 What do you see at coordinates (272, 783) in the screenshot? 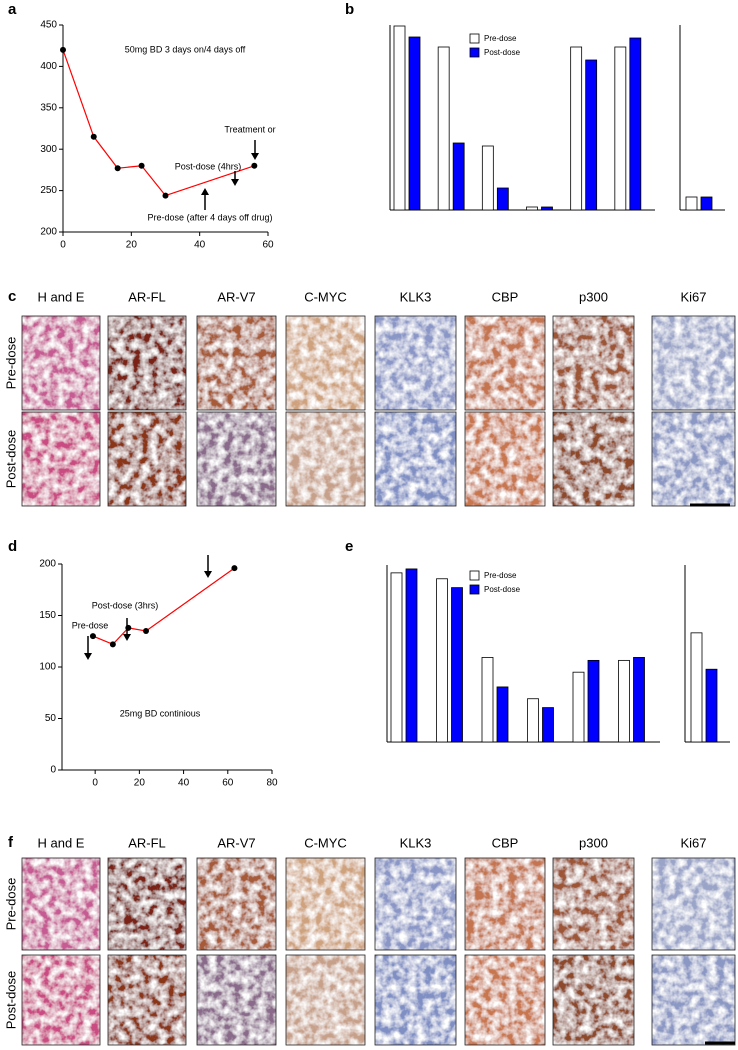
I see `x-tick-label: 80` at bounding box center [272, 783].